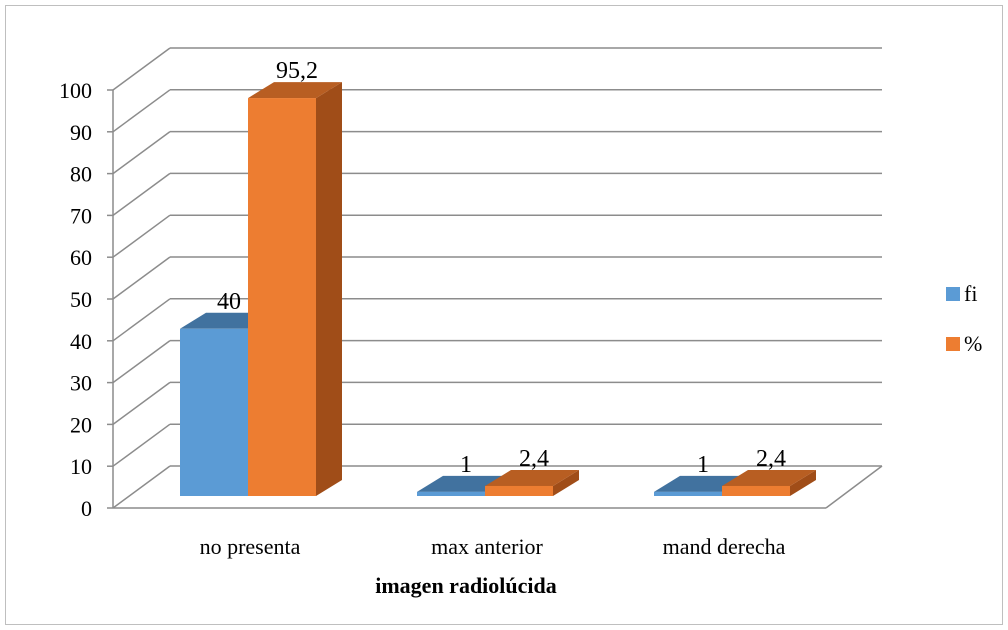 Image resolution: width=1008 pixels, height=630 pixels. Describe the element at coordinates (964, 318) in the screenshot. I see `legend: fi%` at that location.